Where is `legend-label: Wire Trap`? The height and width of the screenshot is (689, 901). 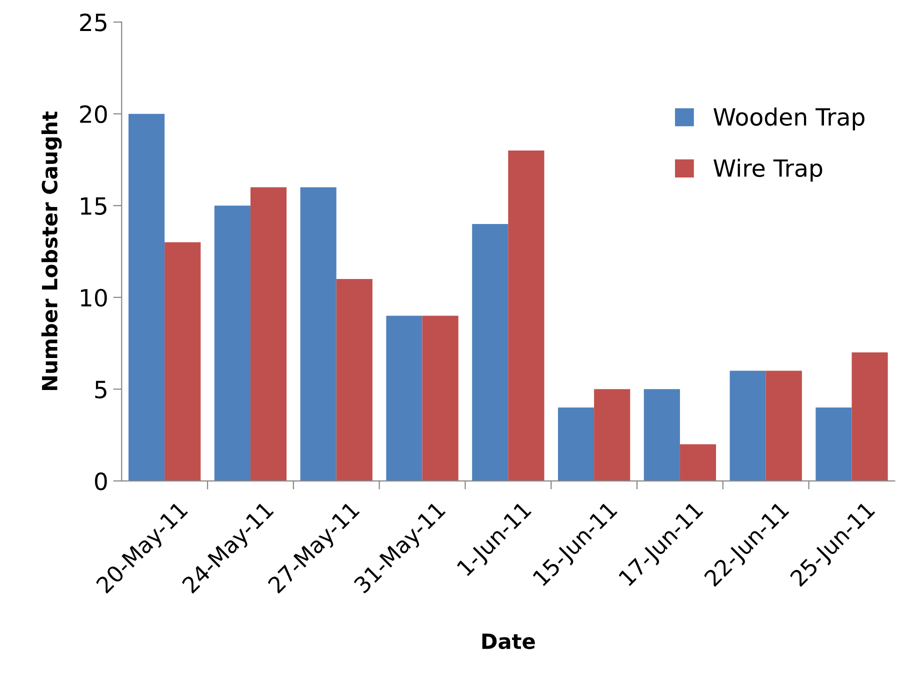 legend-label: Wire Trap is located at coordinates (768, 170).